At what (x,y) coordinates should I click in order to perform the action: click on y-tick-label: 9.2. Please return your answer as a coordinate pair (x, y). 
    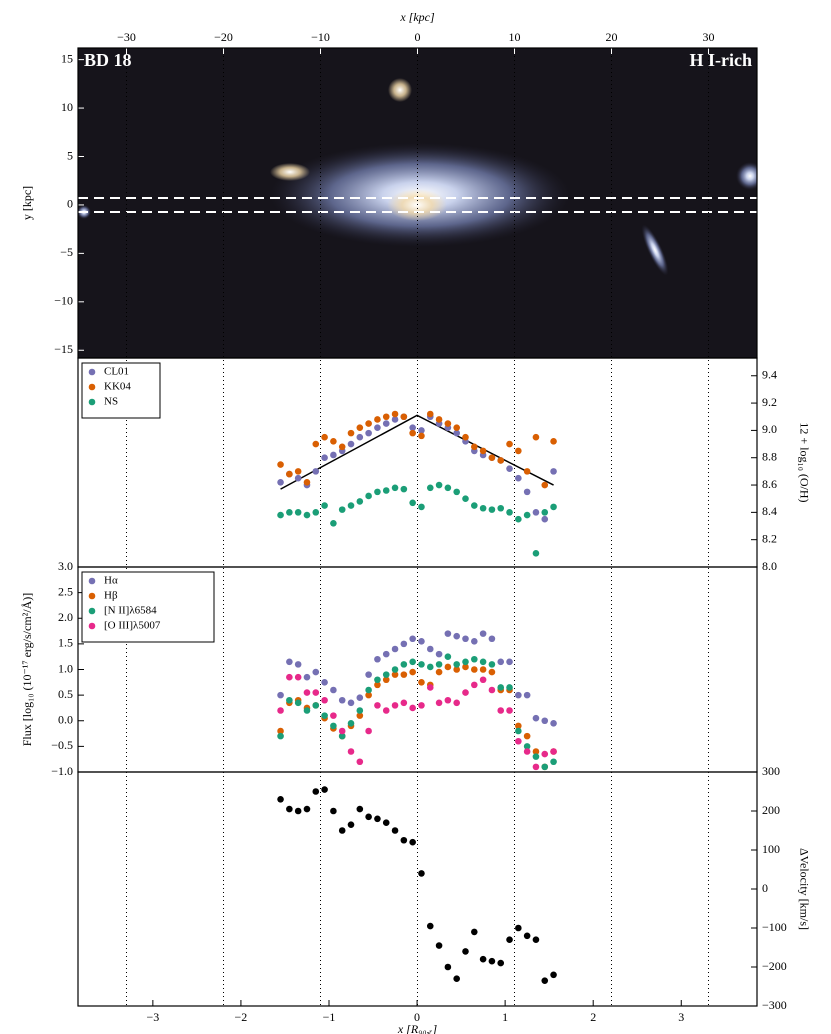
    Looking at the image, I should click on (769, 402).